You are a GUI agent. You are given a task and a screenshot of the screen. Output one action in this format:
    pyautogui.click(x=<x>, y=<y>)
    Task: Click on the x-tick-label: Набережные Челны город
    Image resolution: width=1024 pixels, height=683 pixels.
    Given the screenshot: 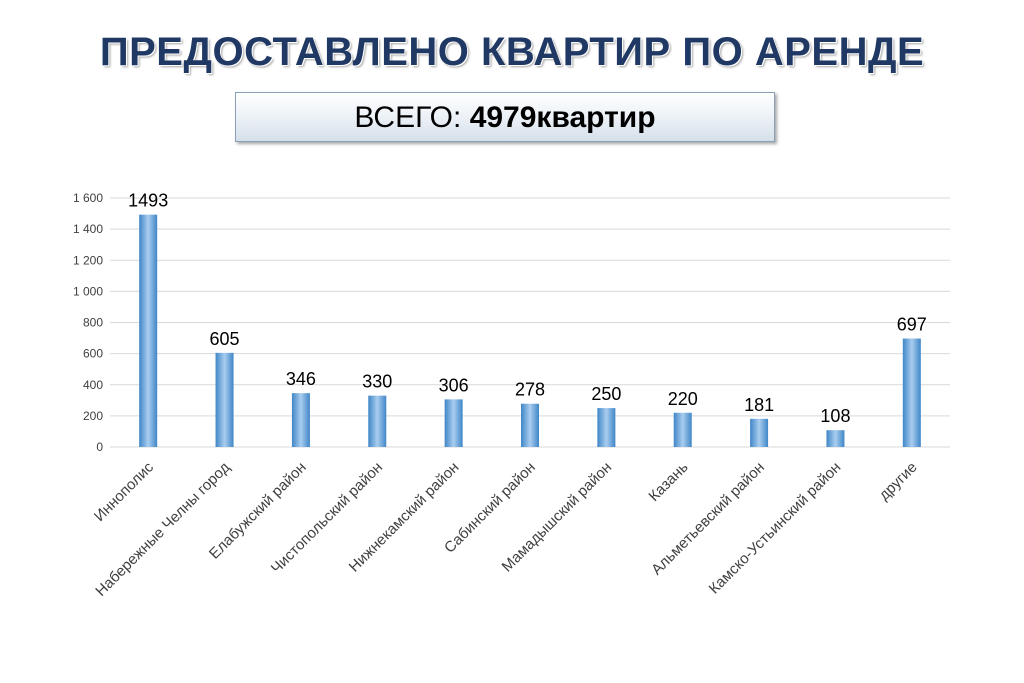 What is the action you would take?
    pyautogui.click(x=162, y=529)
    